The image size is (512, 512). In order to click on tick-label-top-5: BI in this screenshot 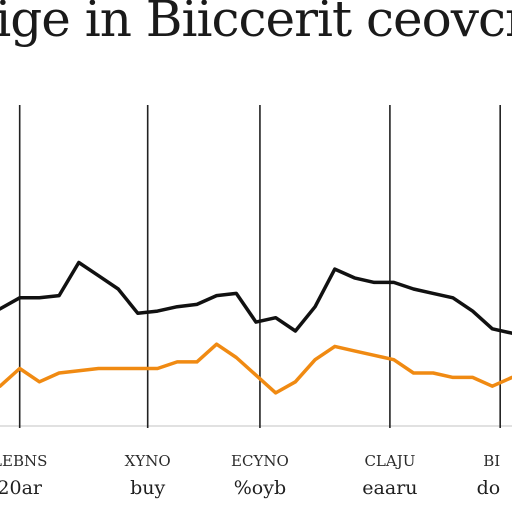, I will do `click(491, 461)`.